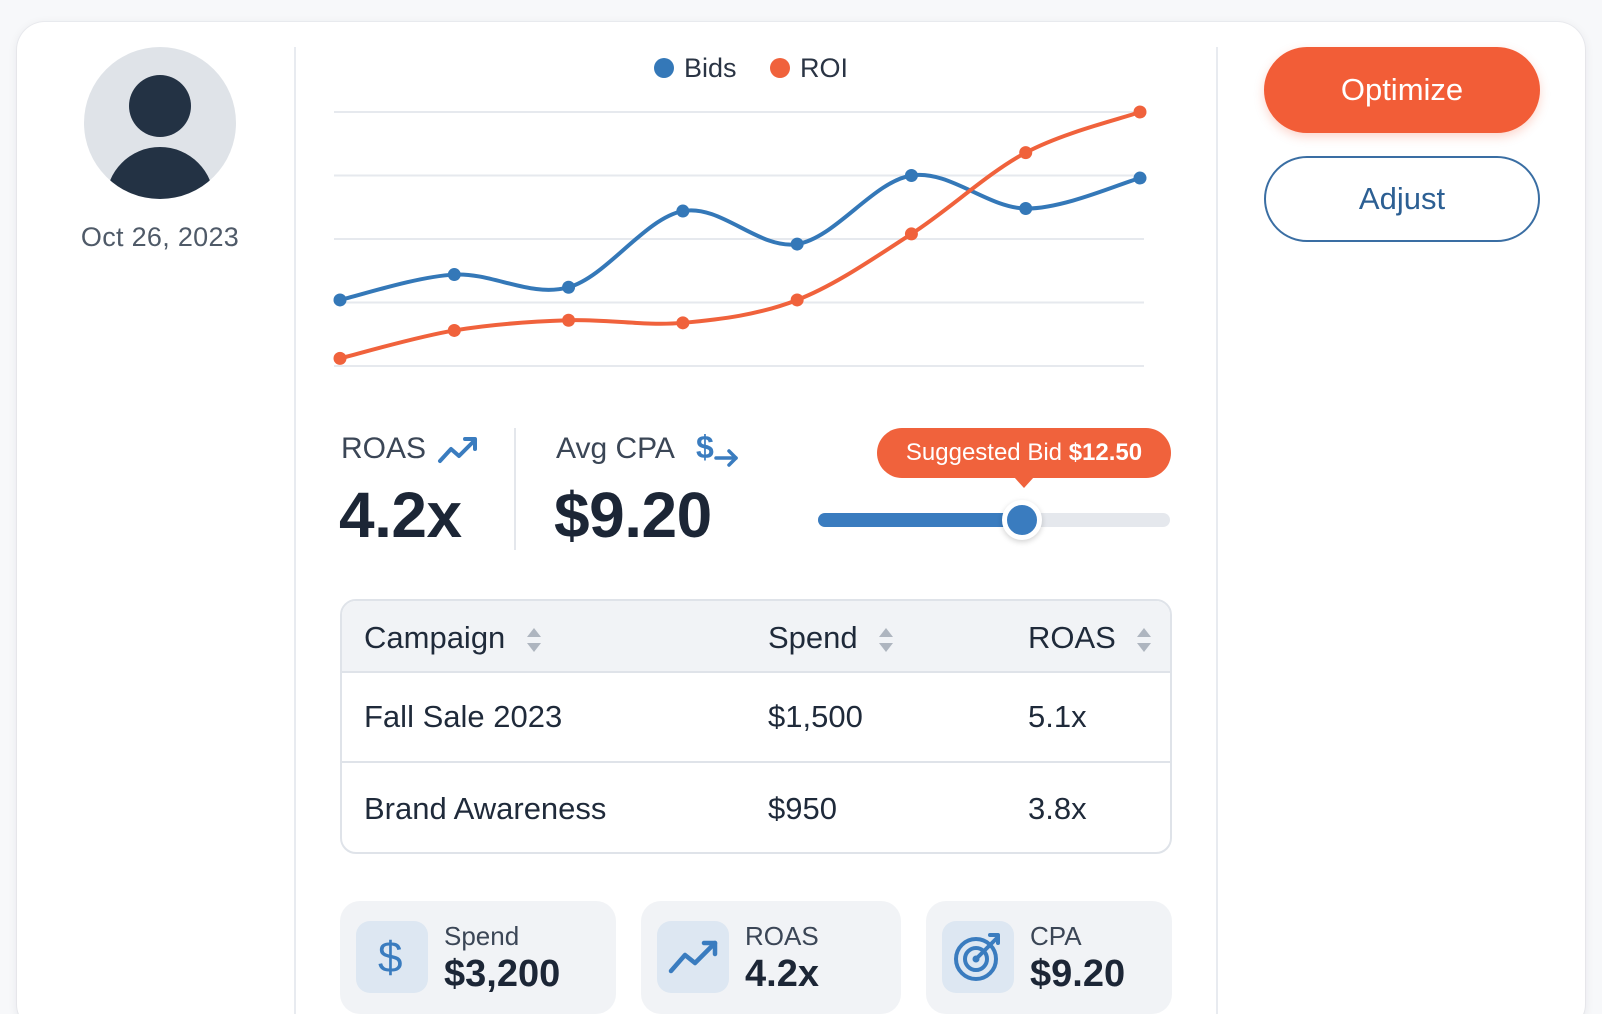 Image resolution: width=1602 pixels, height=1014 pixels. What do you see at coordinates (780, 68) in the screenshot?
I see `legend-roi-dot` at bounding box center [780, 68].